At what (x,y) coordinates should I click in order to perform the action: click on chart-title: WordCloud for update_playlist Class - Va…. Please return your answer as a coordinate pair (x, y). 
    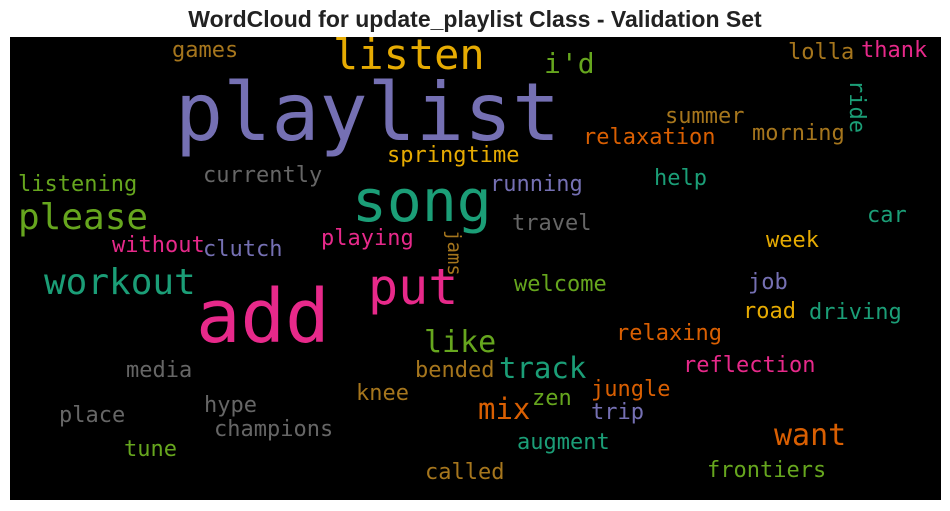
    Looking at the image, I should click on (475, 19).